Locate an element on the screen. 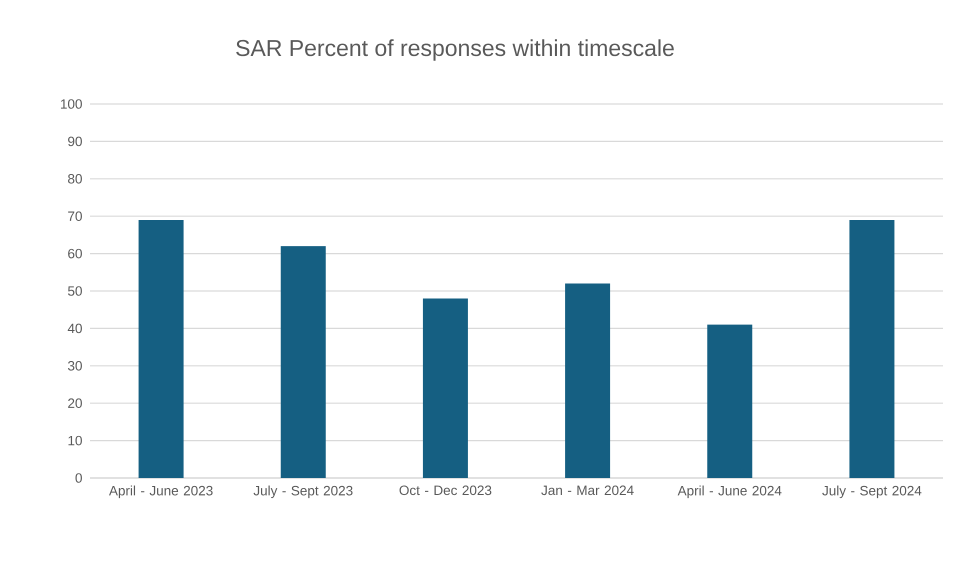  y-tick-label: 100 is located at coordinates (71, 104).